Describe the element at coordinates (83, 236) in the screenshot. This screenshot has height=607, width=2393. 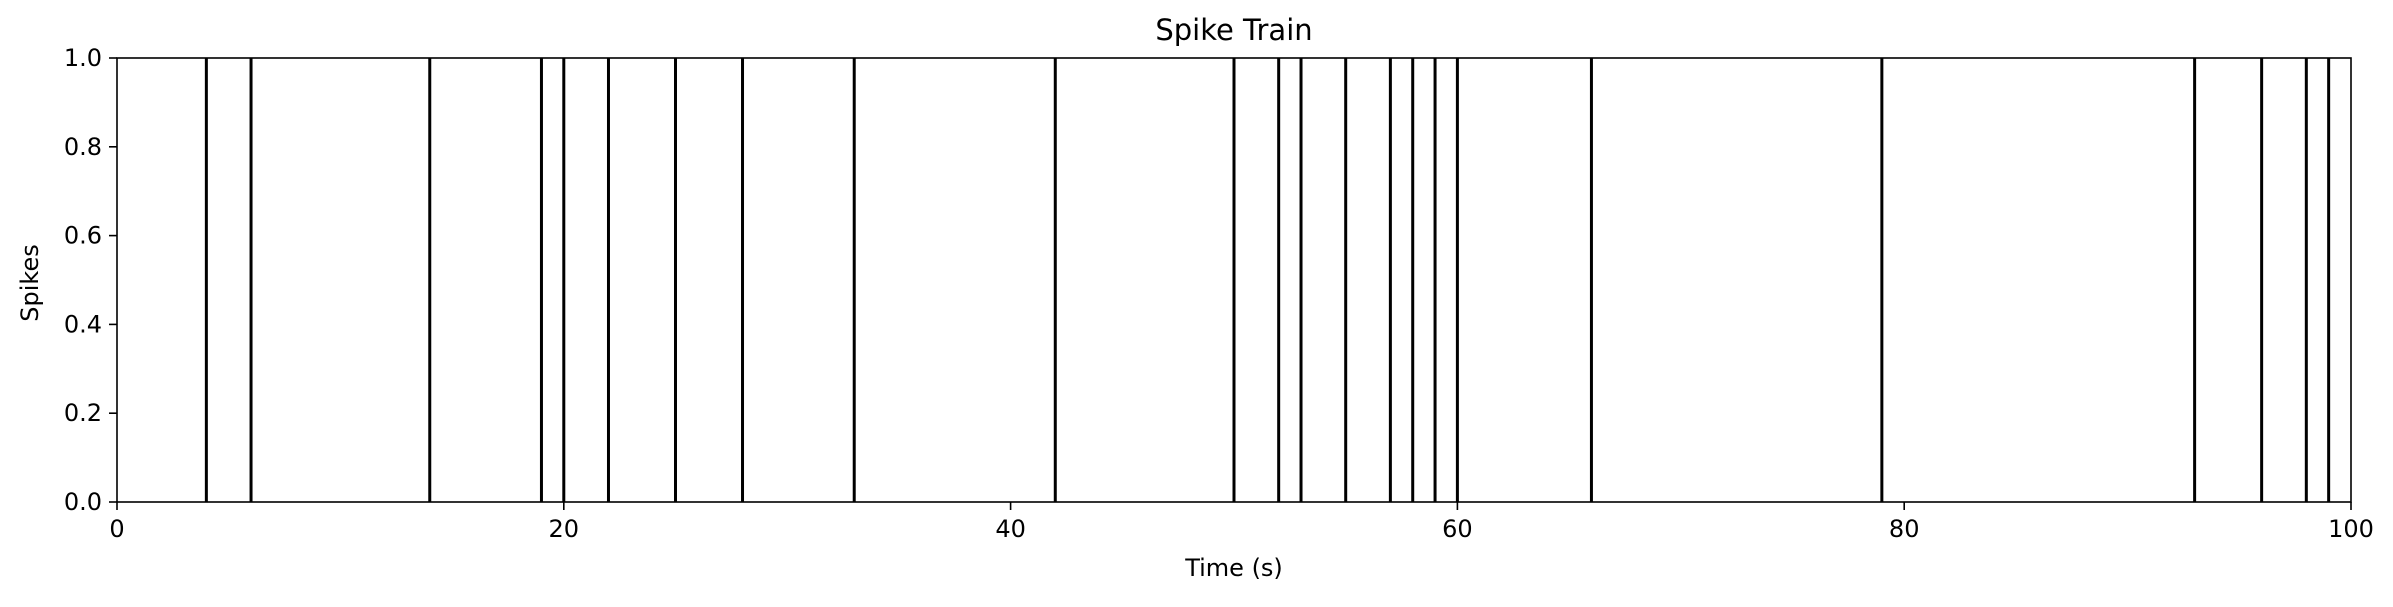
I see `y-tick-label: 0.6` at that location.